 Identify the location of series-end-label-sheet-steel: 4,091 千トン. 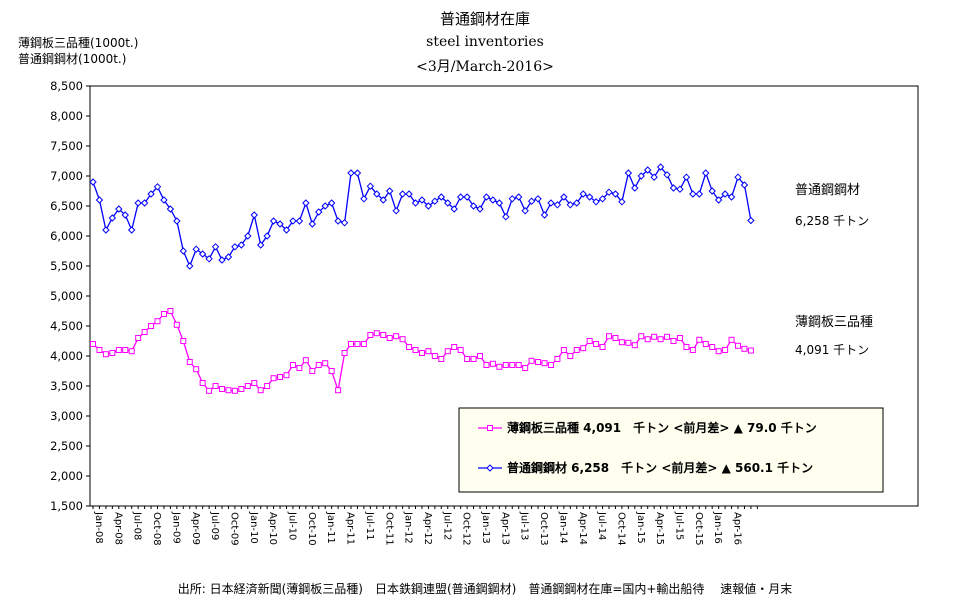
(832, 350).